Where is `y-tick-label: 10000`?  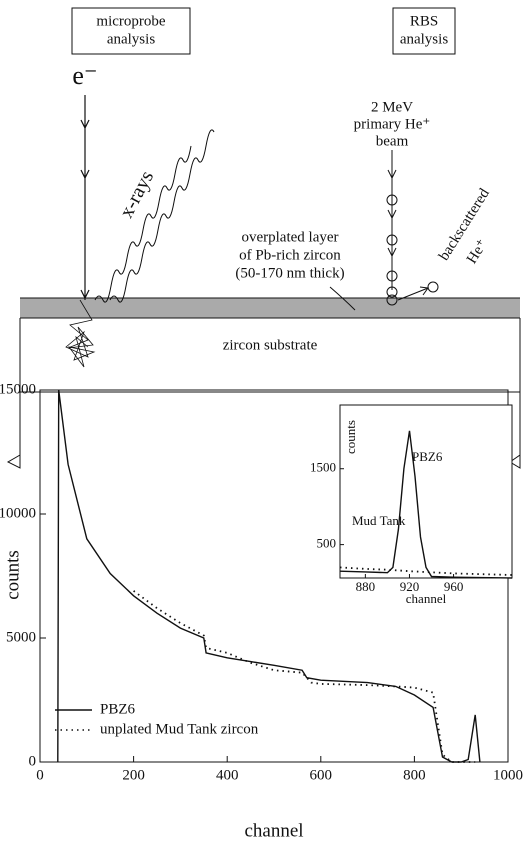
y-tick-label: 10000 is located at coordinates (18, 513).